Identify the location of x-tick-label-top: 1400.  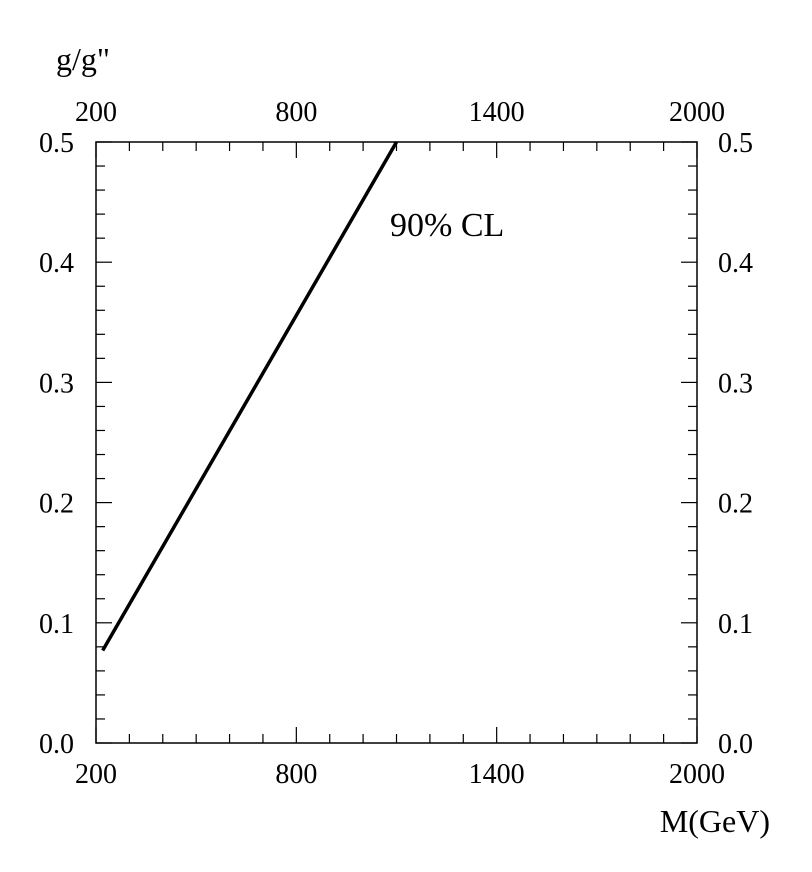
(497, 112).